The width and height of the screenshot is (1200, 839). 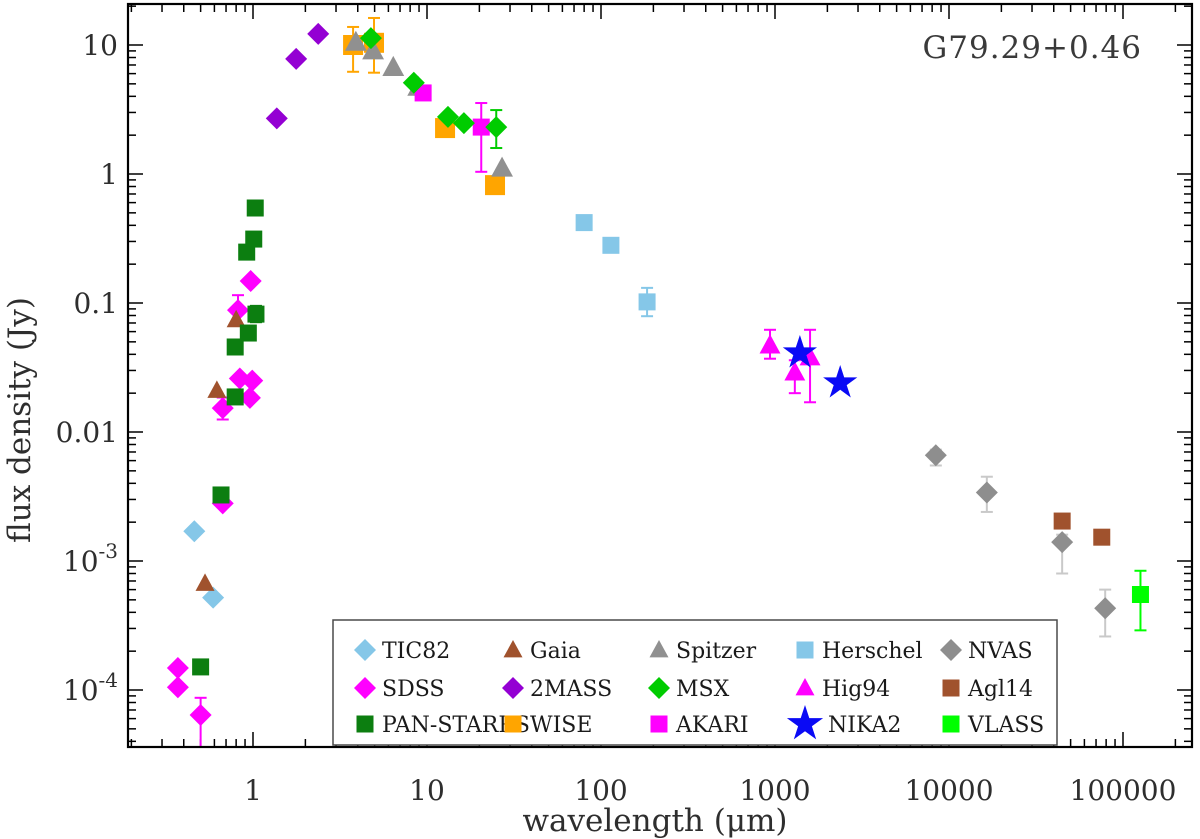 I want to click on series-NVAS, so click(x=1020, y=541).